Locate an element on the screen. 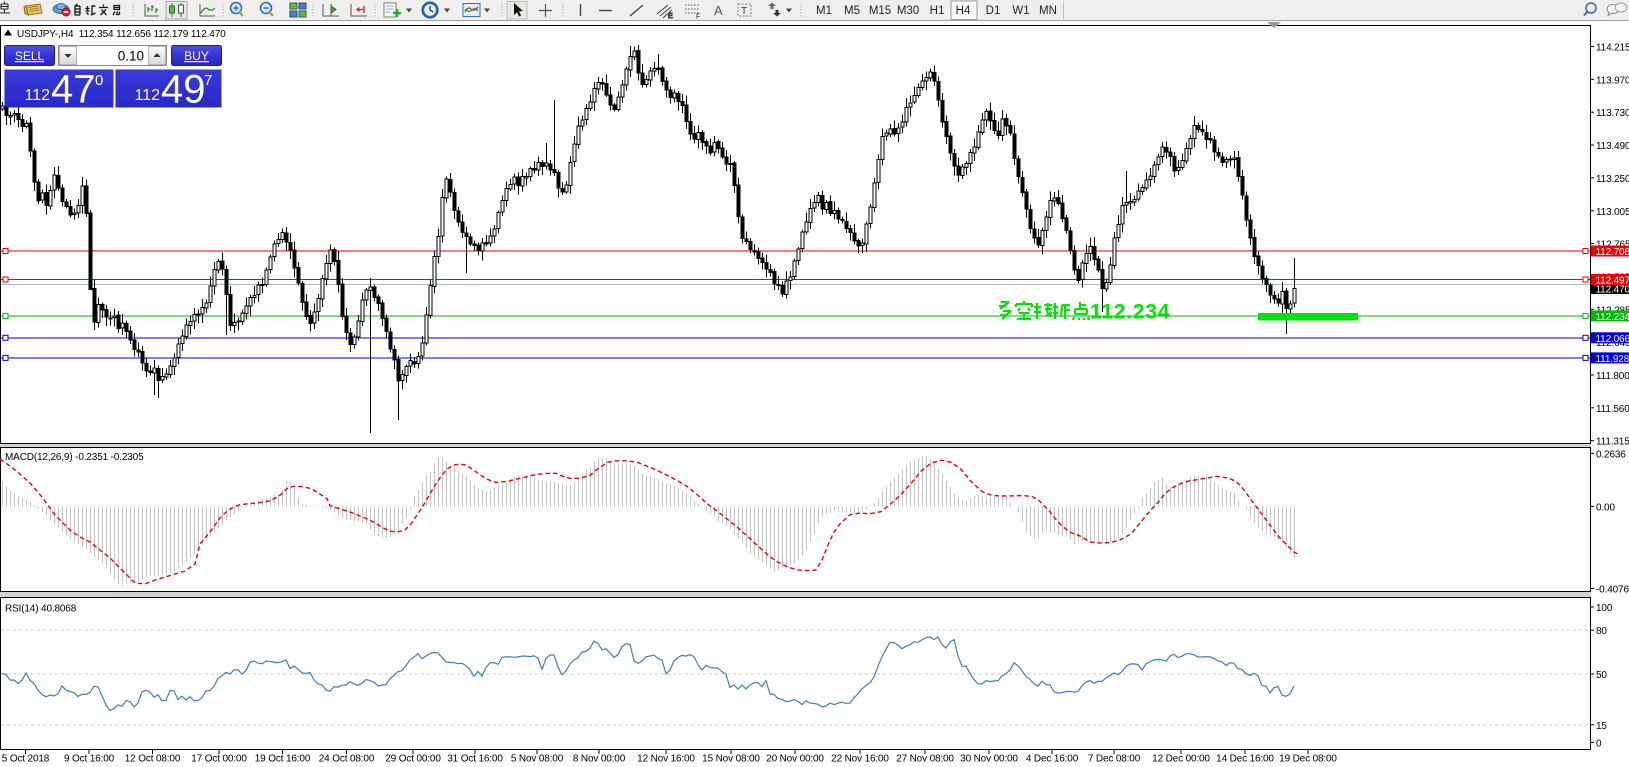 This screenshot has width=1629, height=767. svg-text: 12 Nov 16:00 is located at coordinates (666, 759).